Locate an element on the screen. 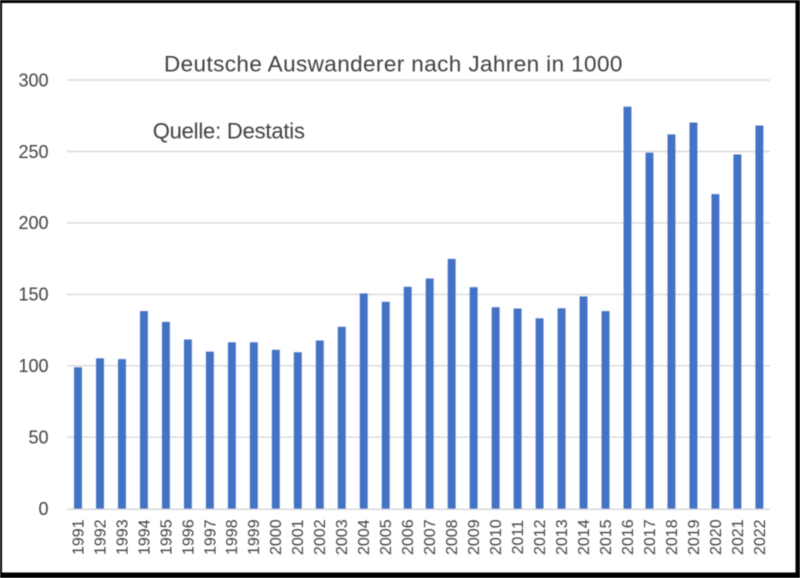 Image resolution: width=800 pixels, height=578 pixels. svg-text: 2005 is located at coordinates (386, 537).